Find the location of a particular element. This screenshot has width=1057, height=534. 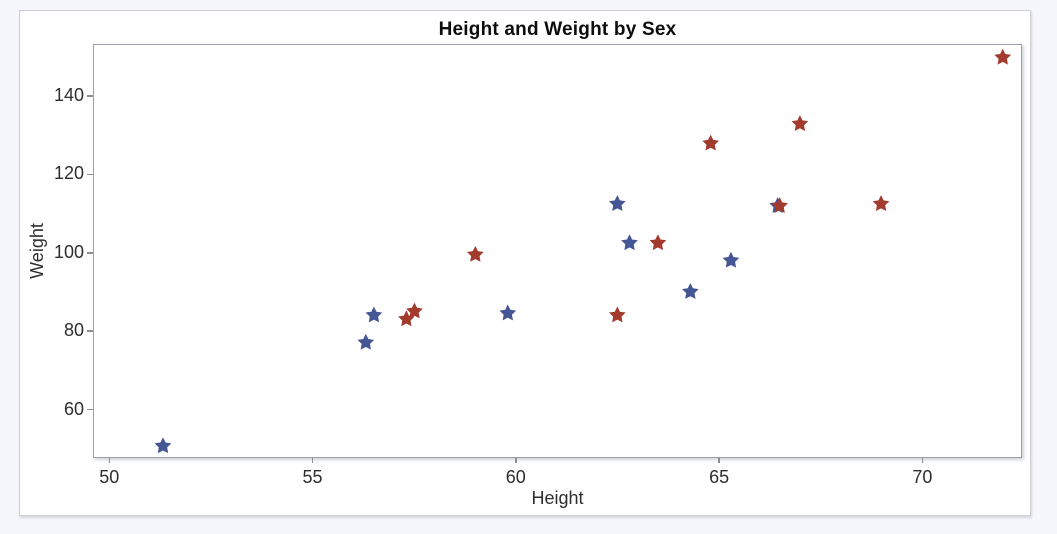

x-tick-label: 70 is located at coordinates (922, 477).